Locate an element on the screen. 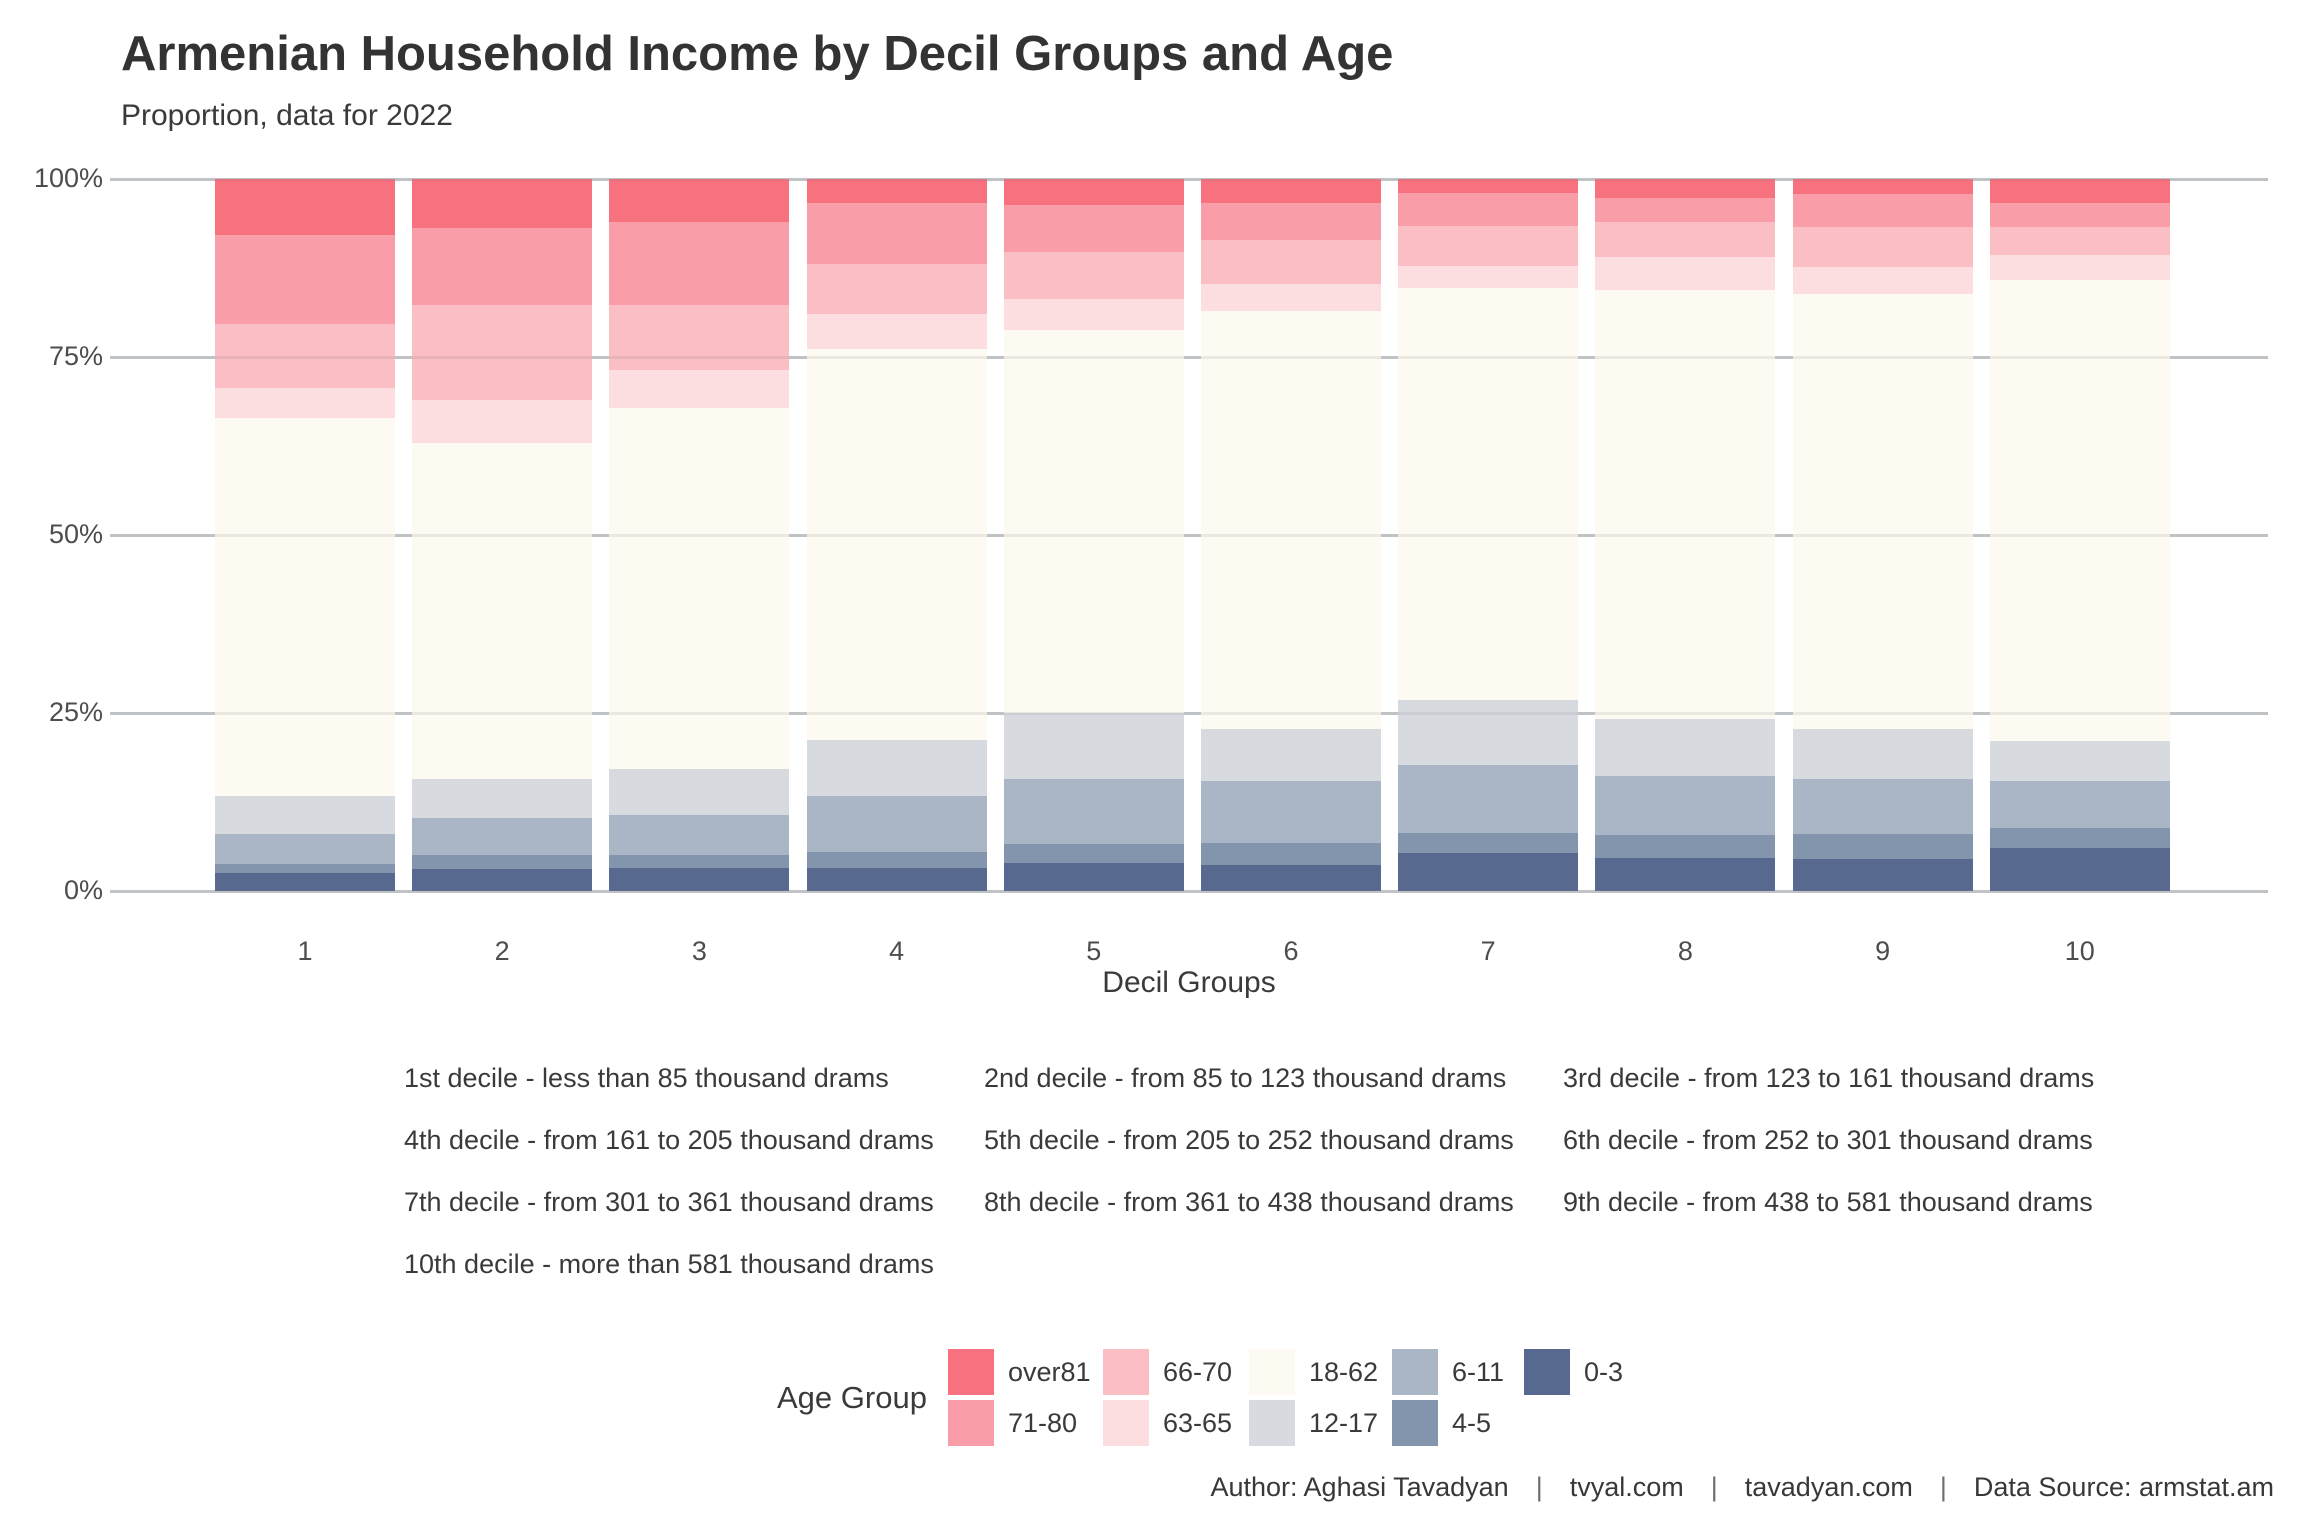 The width and height of the screenshot is (2304, 1536). x-axis-tick-label: 4 is located at coordinates (897, 951).